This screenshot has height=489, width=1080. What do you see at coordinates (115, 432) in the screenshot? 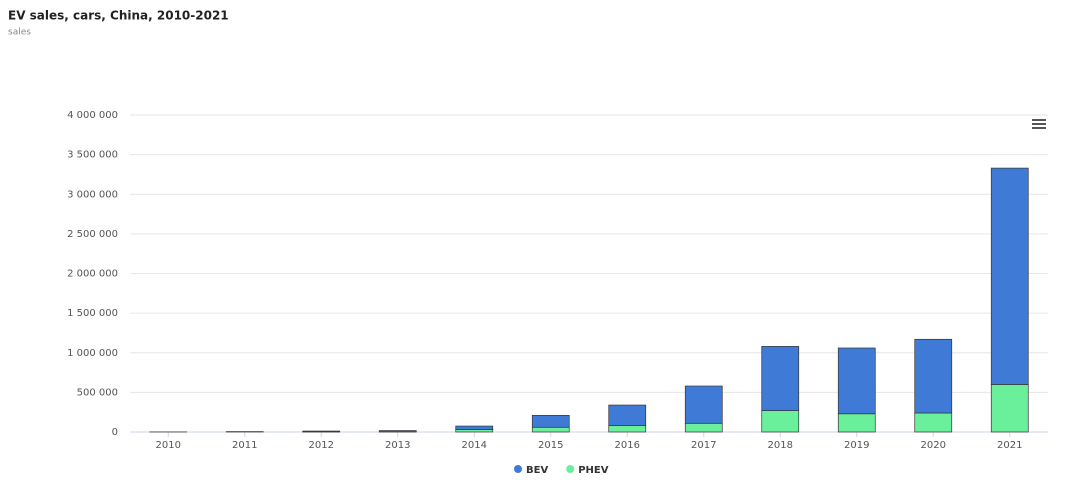
I see `y-tick-label: 0` at bounding box center [115, 432].